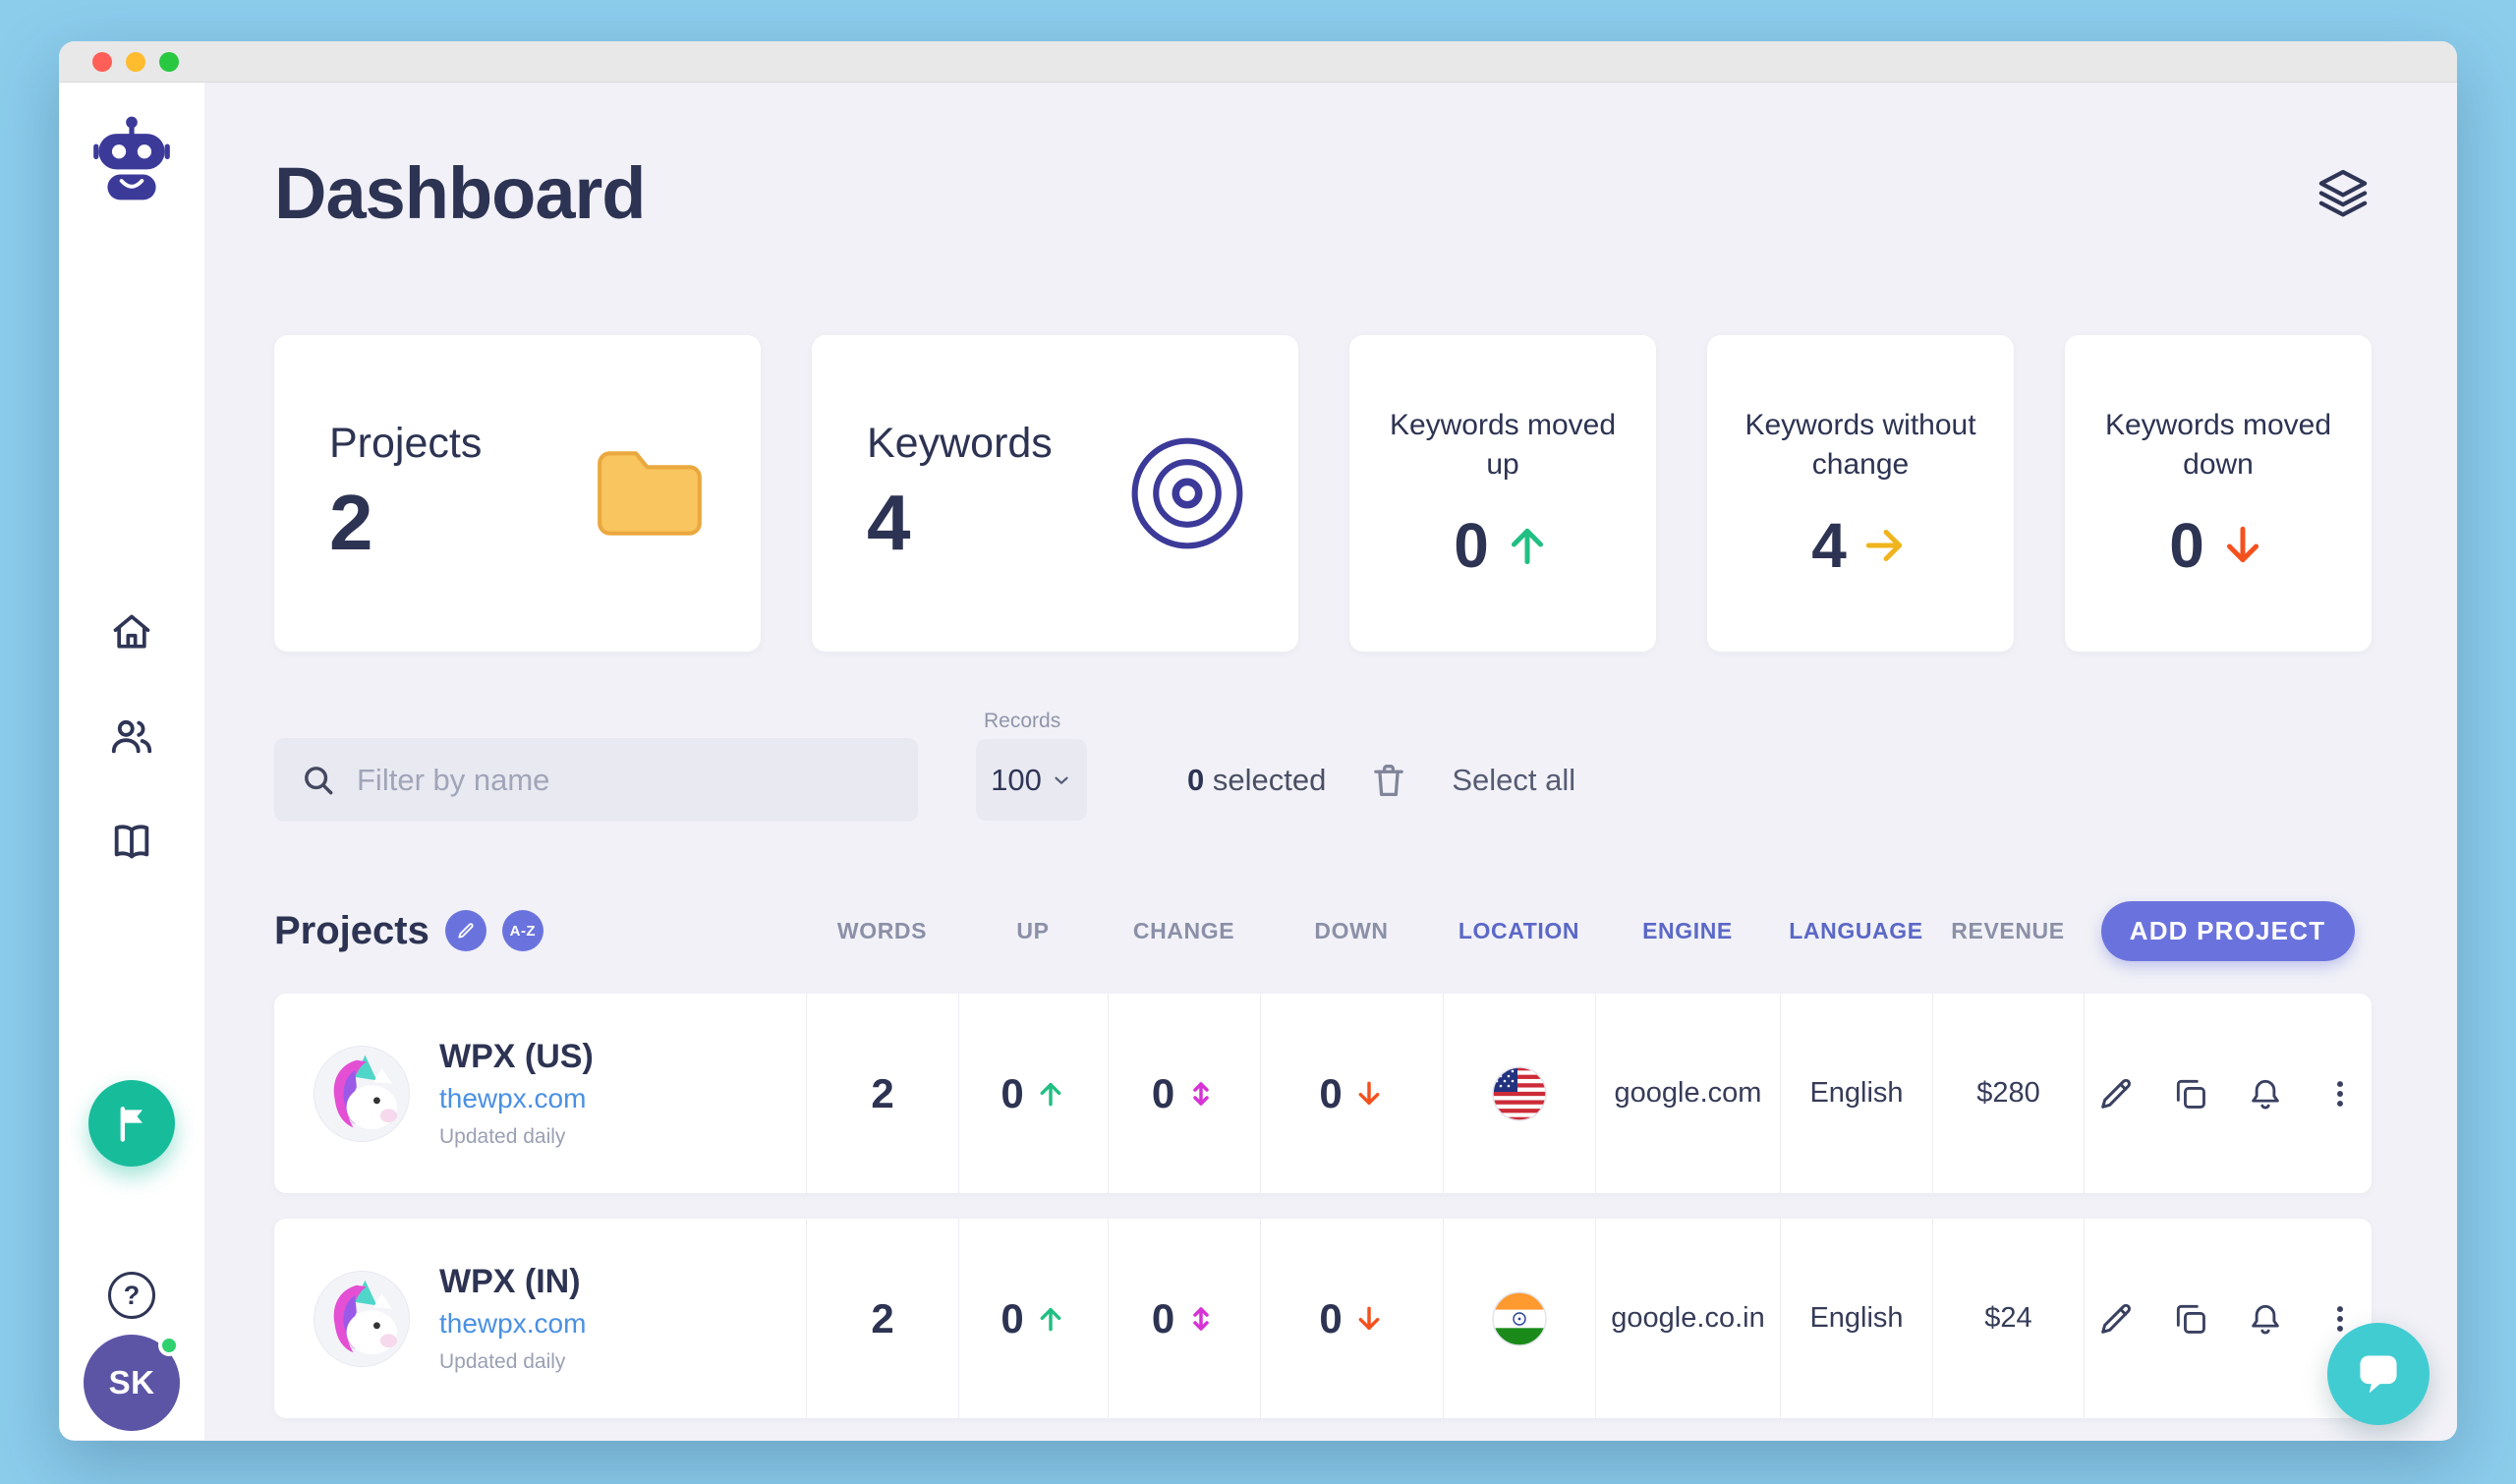 This screenshot has width=2516, height=1484. I want to click on sidebar: ? SK, so click(131, 761).